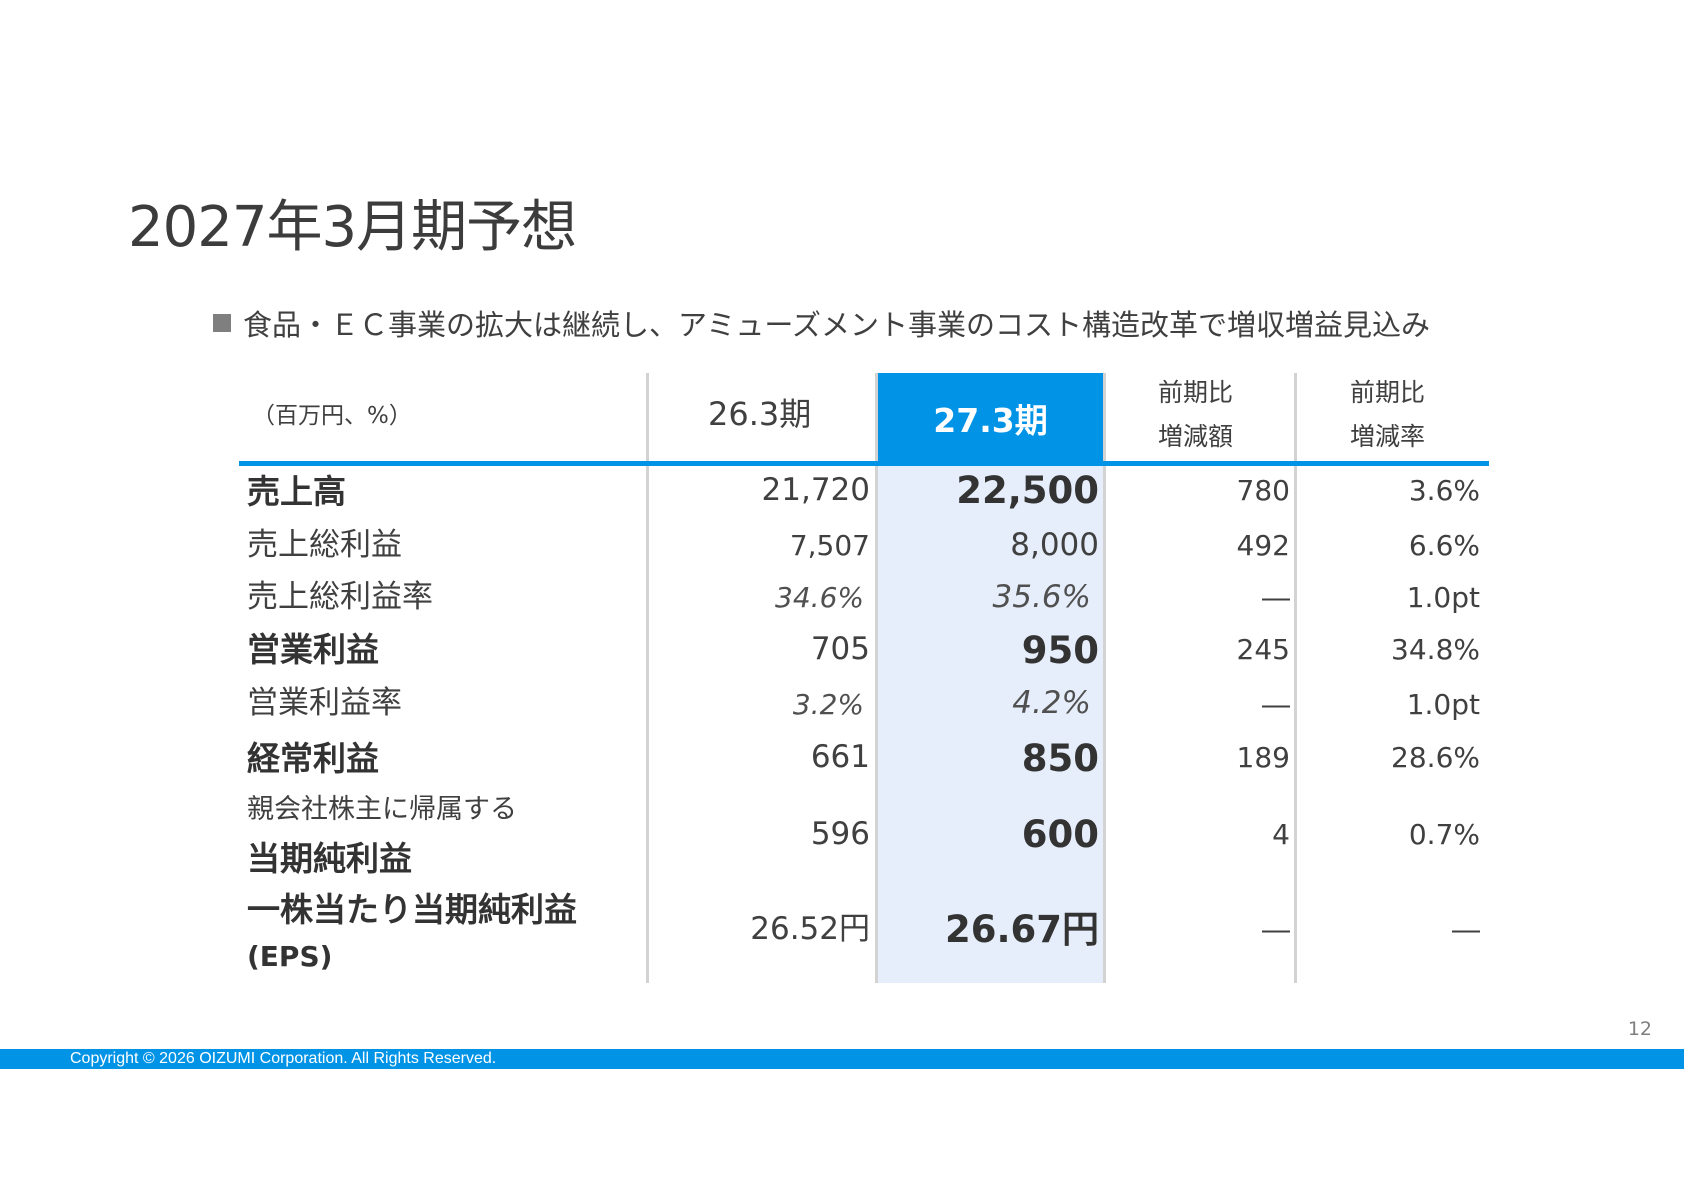 The width and height of the screenshot is (1684, 1190). Describe the element at coordinates (1060, 758) in the screenshot. I see `table-cell: 850` at that location.